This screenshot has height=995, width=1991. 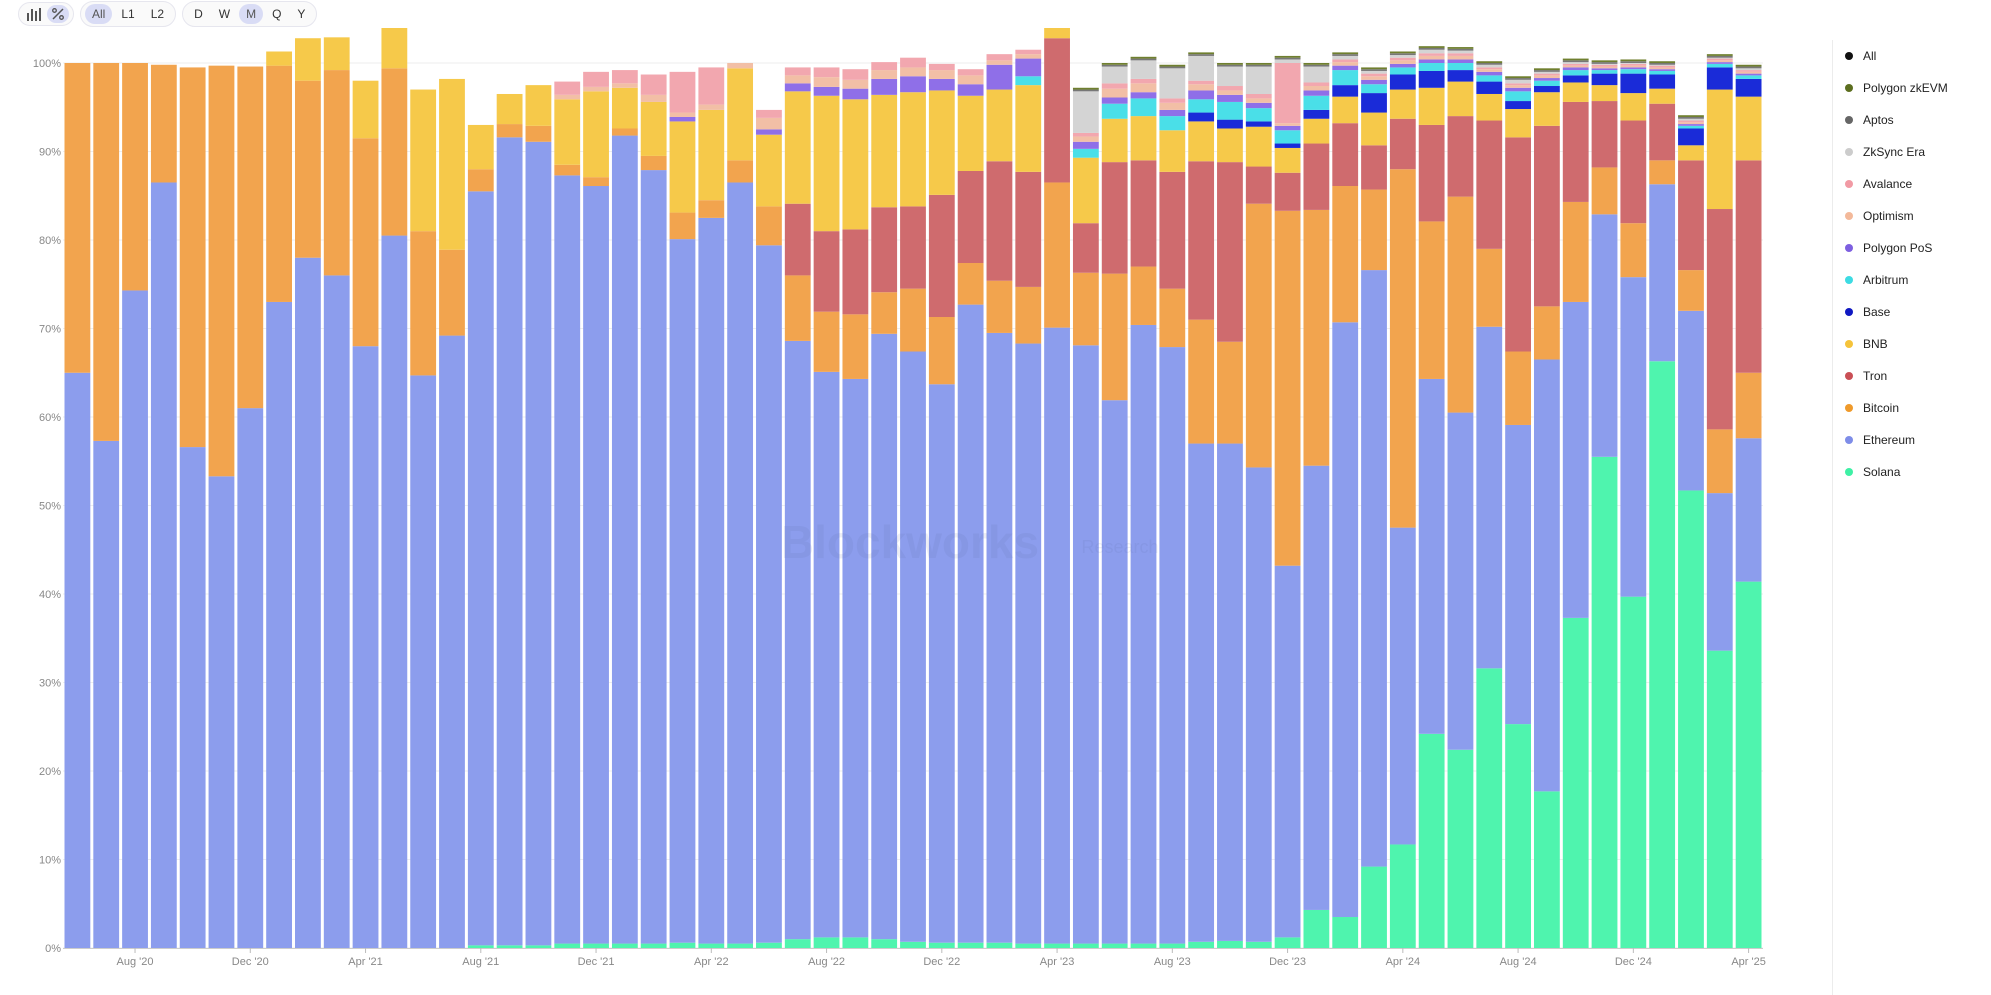 What do you see at coordinates (1918, 248) in the screenshot?
I see `legend-item-polygon-pos: Polygon PoS` at bounding box center [1918, 248].